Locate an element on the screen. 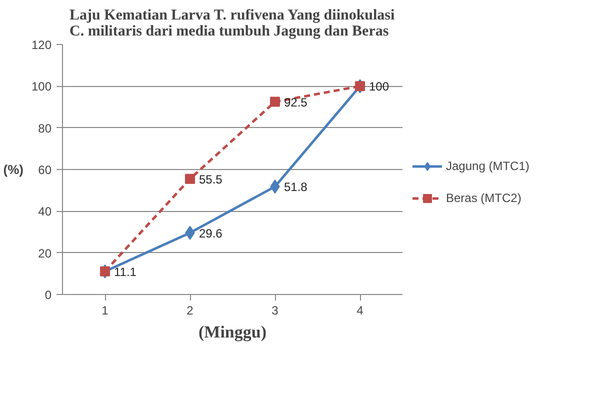 The image size is (590, 414). x-tick-label: 2 is located at coordinates (190, 311).